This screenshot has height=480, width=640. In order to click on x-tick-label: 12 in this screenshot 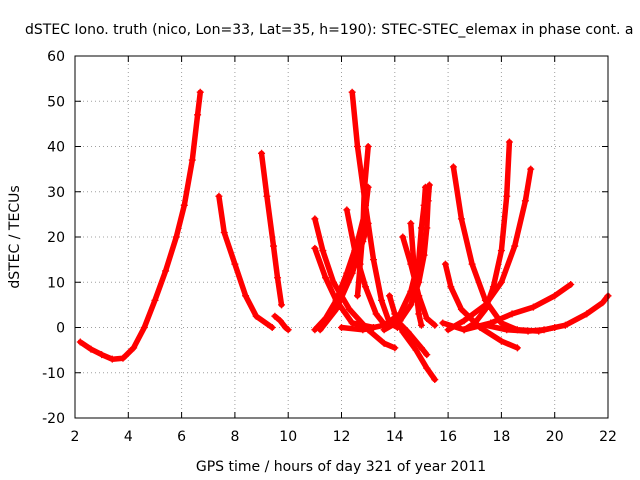, I will do `click(342, 437)`.